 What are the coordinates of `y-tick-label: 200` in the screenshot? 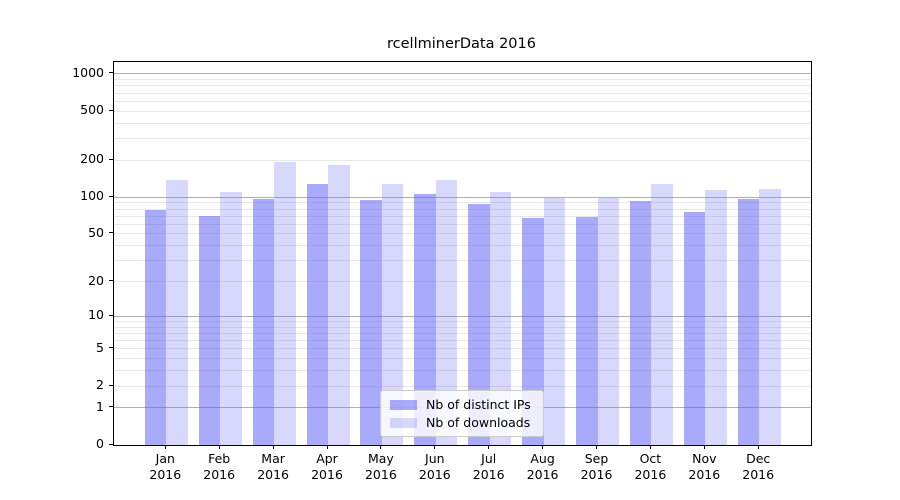 It's located at (92, 159).